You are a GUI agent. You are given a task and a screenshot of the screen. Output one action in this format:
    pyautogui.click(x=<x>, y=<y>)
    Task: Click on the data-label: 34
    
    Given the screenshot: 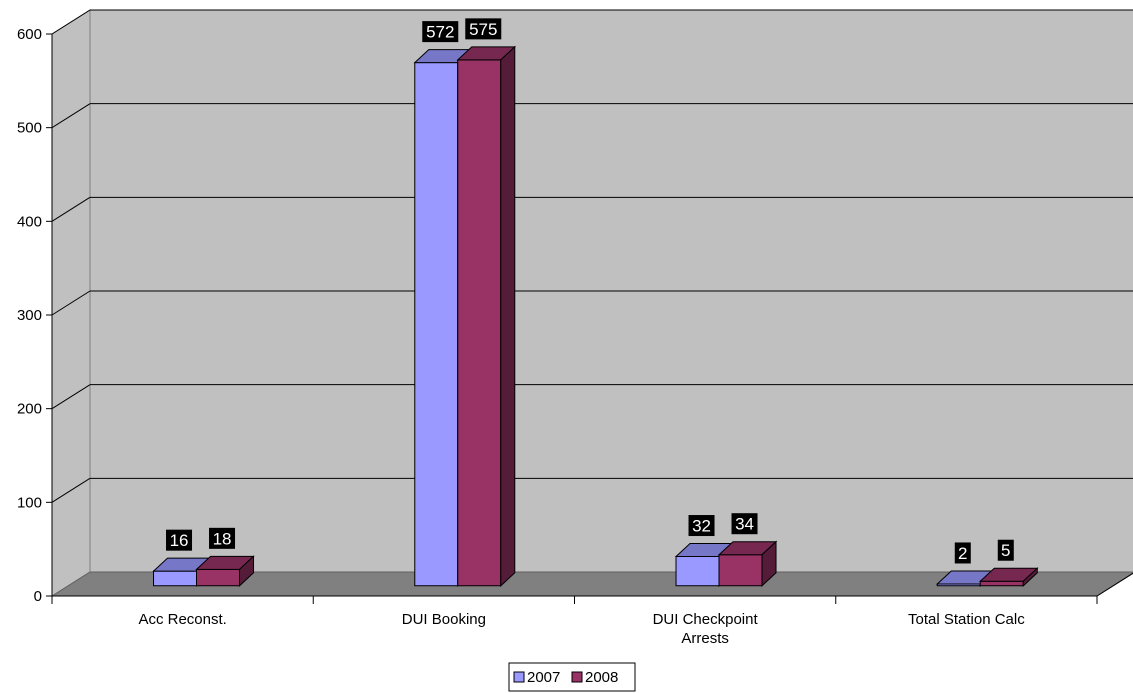 What is the action you would take?
    pyautogui.click(x=744, y=524)
    